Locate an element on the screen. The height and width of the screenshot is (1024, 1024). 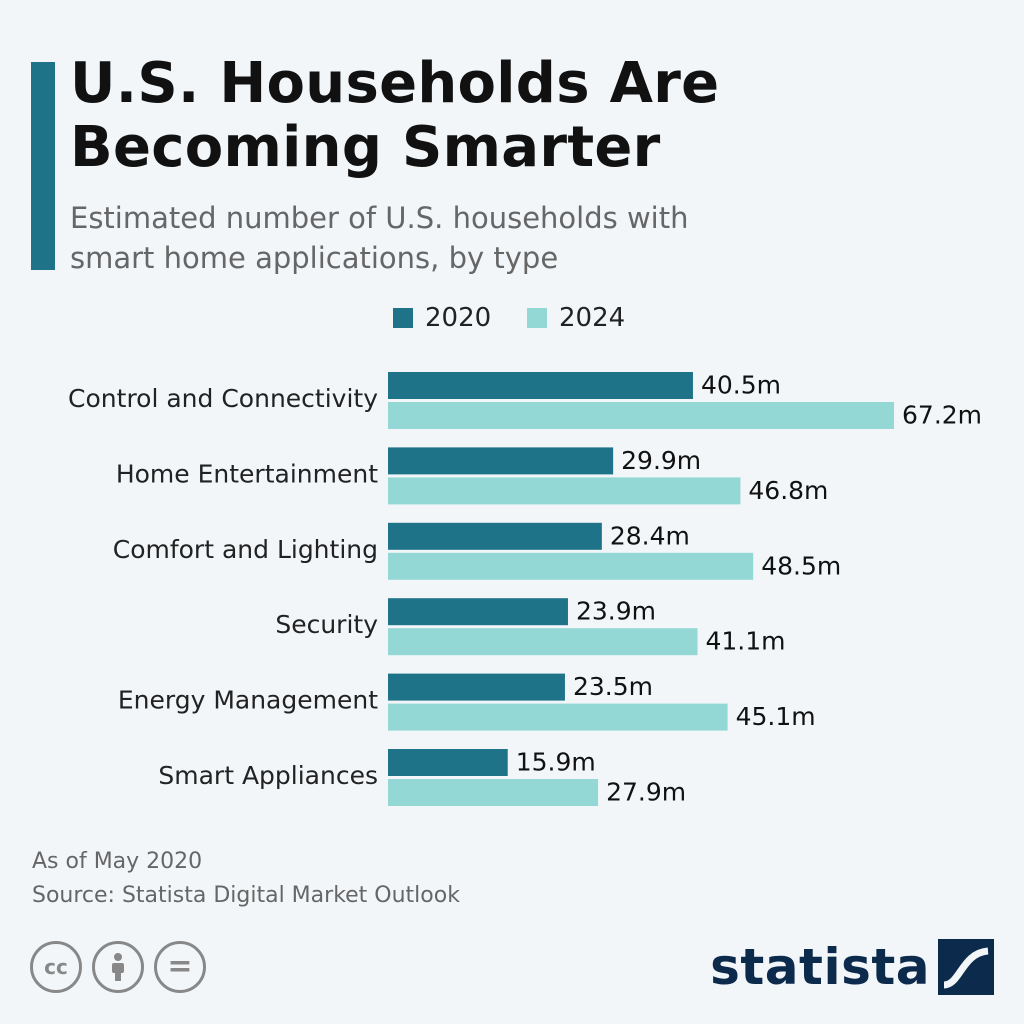
legend-swatch-2024 is located at coordinates (537, 318).